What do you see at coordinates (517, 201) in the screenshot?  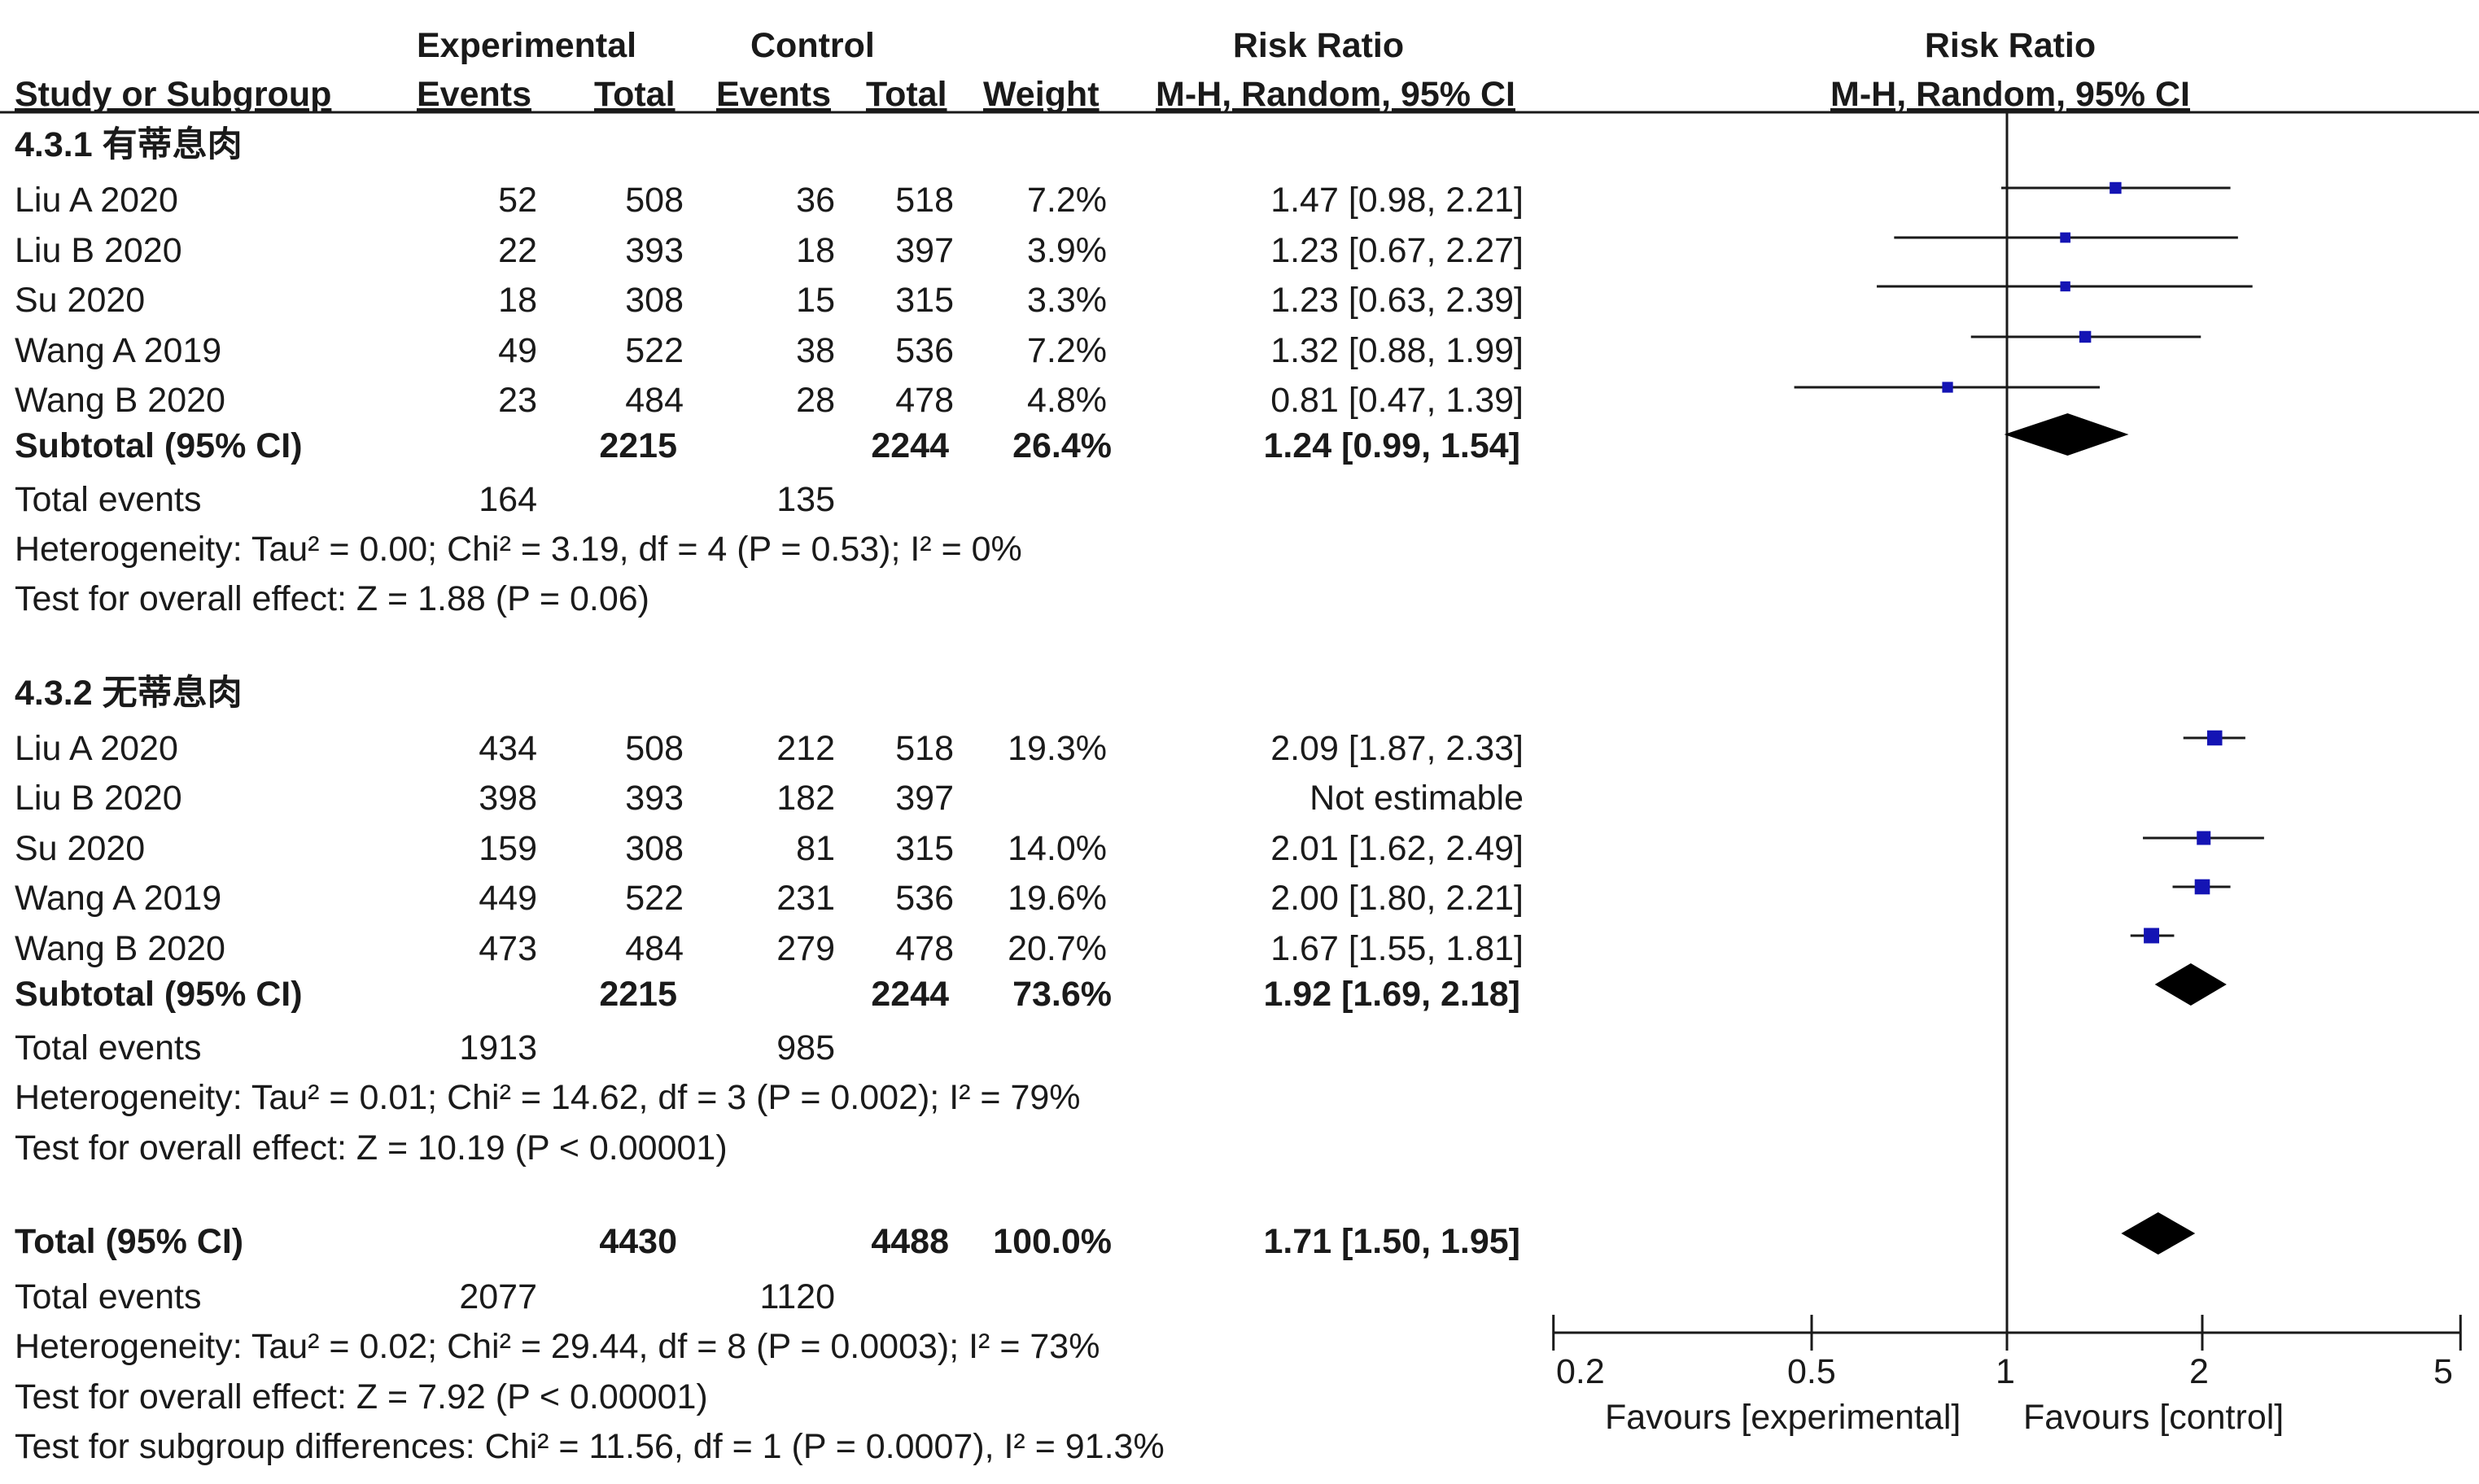 I see `exp-events: 52` at bounding box center [517, 201].